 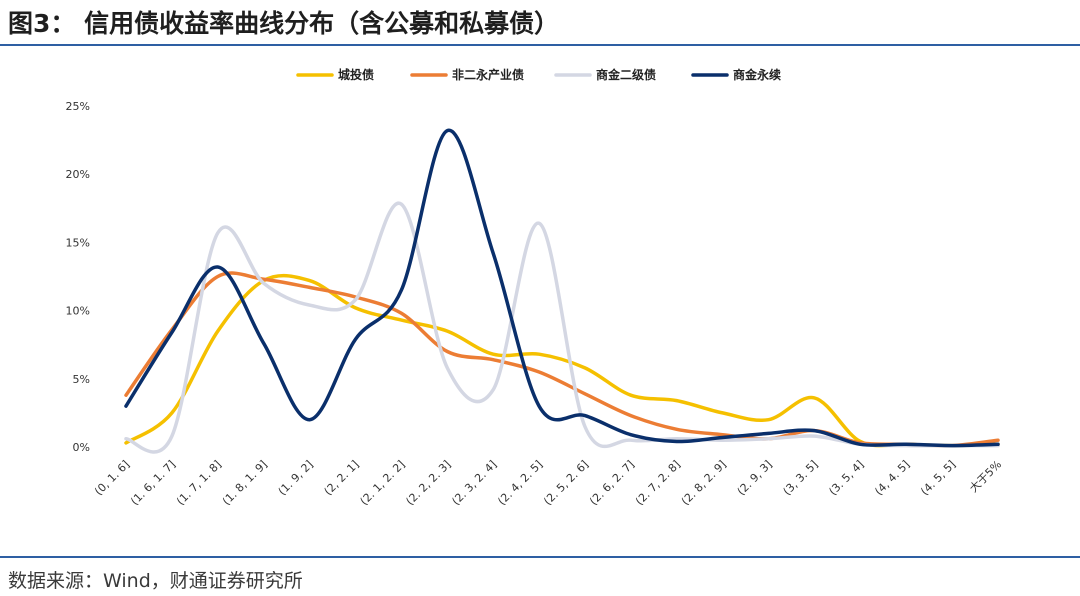 What do you see at coordinates (383, 483) in the screenshot?
I see `x-tick-label: (2. 1, 2. 2]` at bounding box center [383, 483].